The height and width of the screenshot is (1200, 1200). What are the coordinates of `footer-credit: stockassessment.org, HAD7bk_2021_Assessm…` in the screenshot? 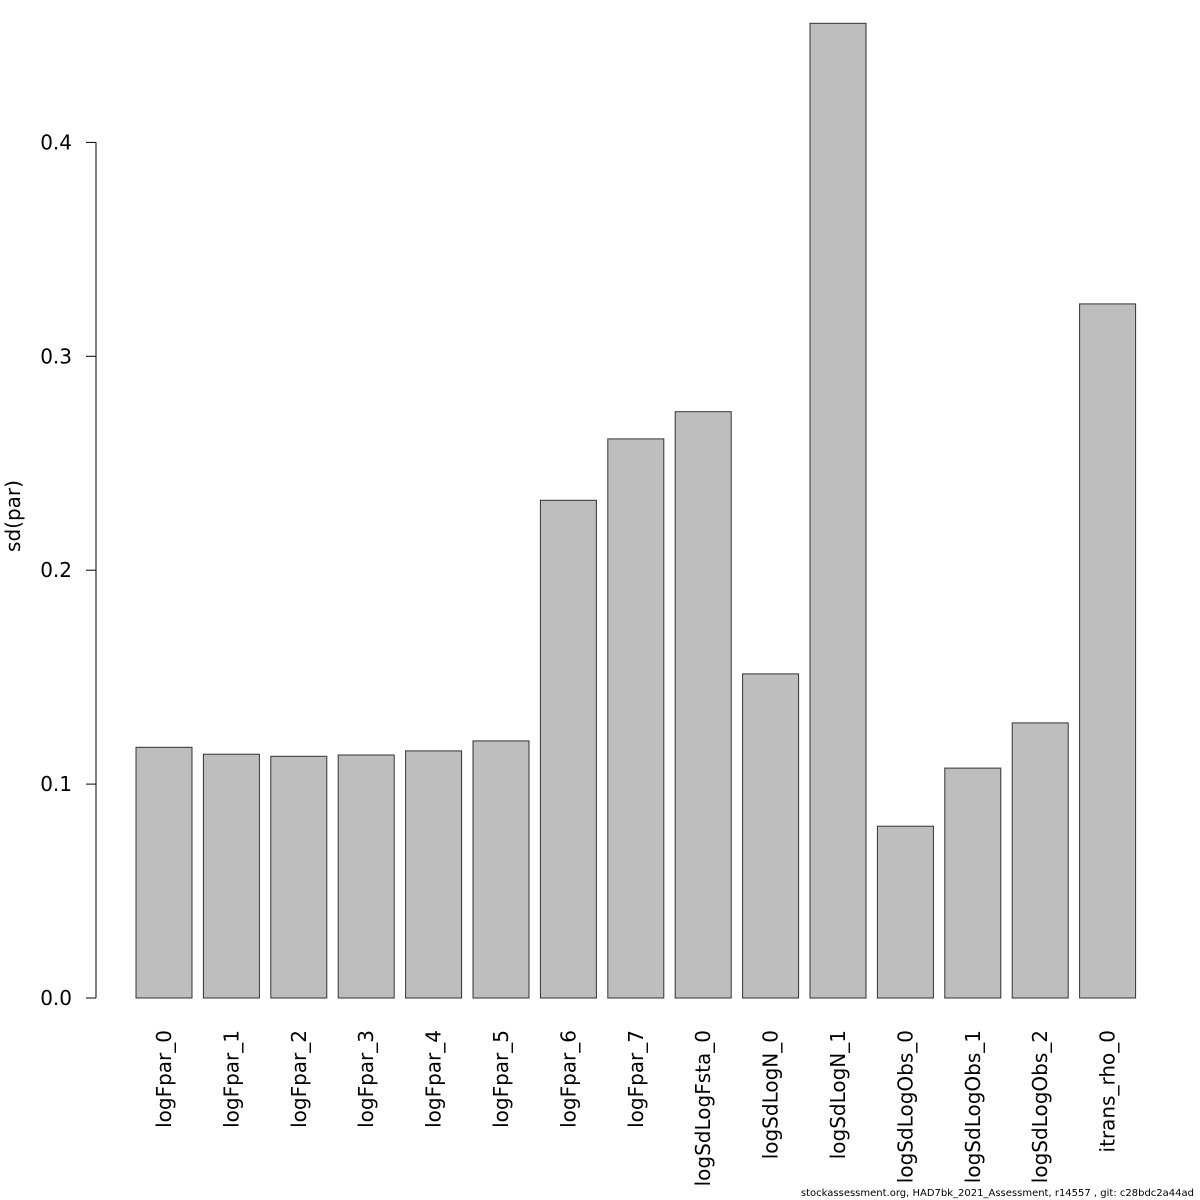 It's located at (997, 1193).